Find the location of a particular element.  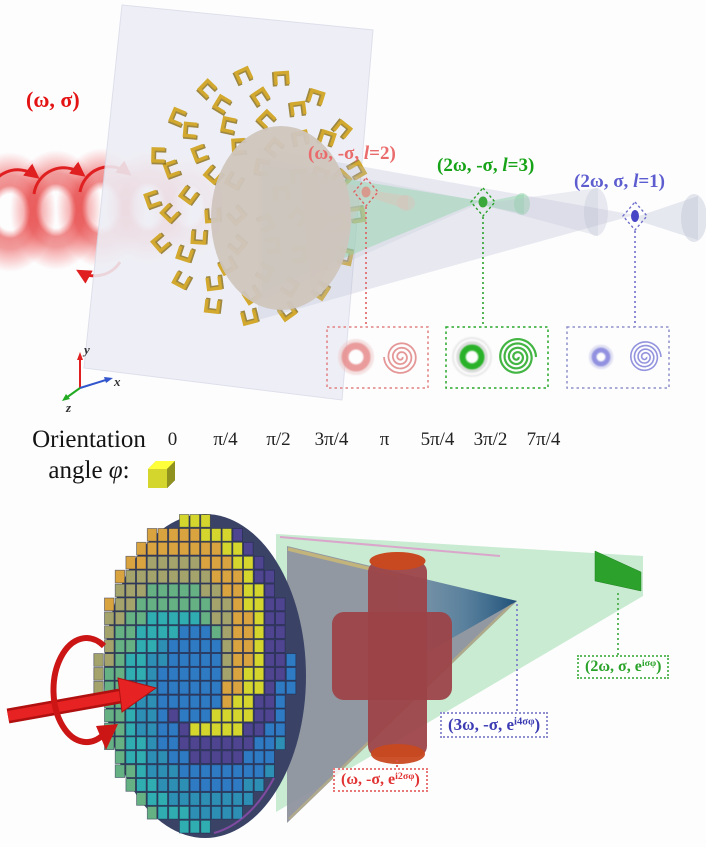

focal-points is located at coordinates (500, 251).